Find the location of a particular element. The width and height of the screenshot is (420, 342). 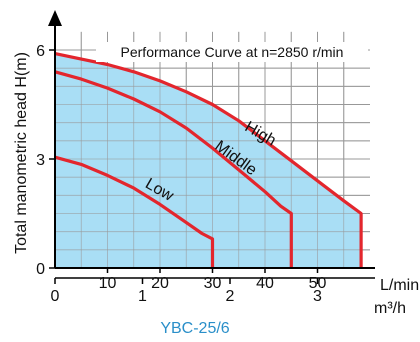

x-tick-label-lpm: 30 is located at coordinates (213, 283).